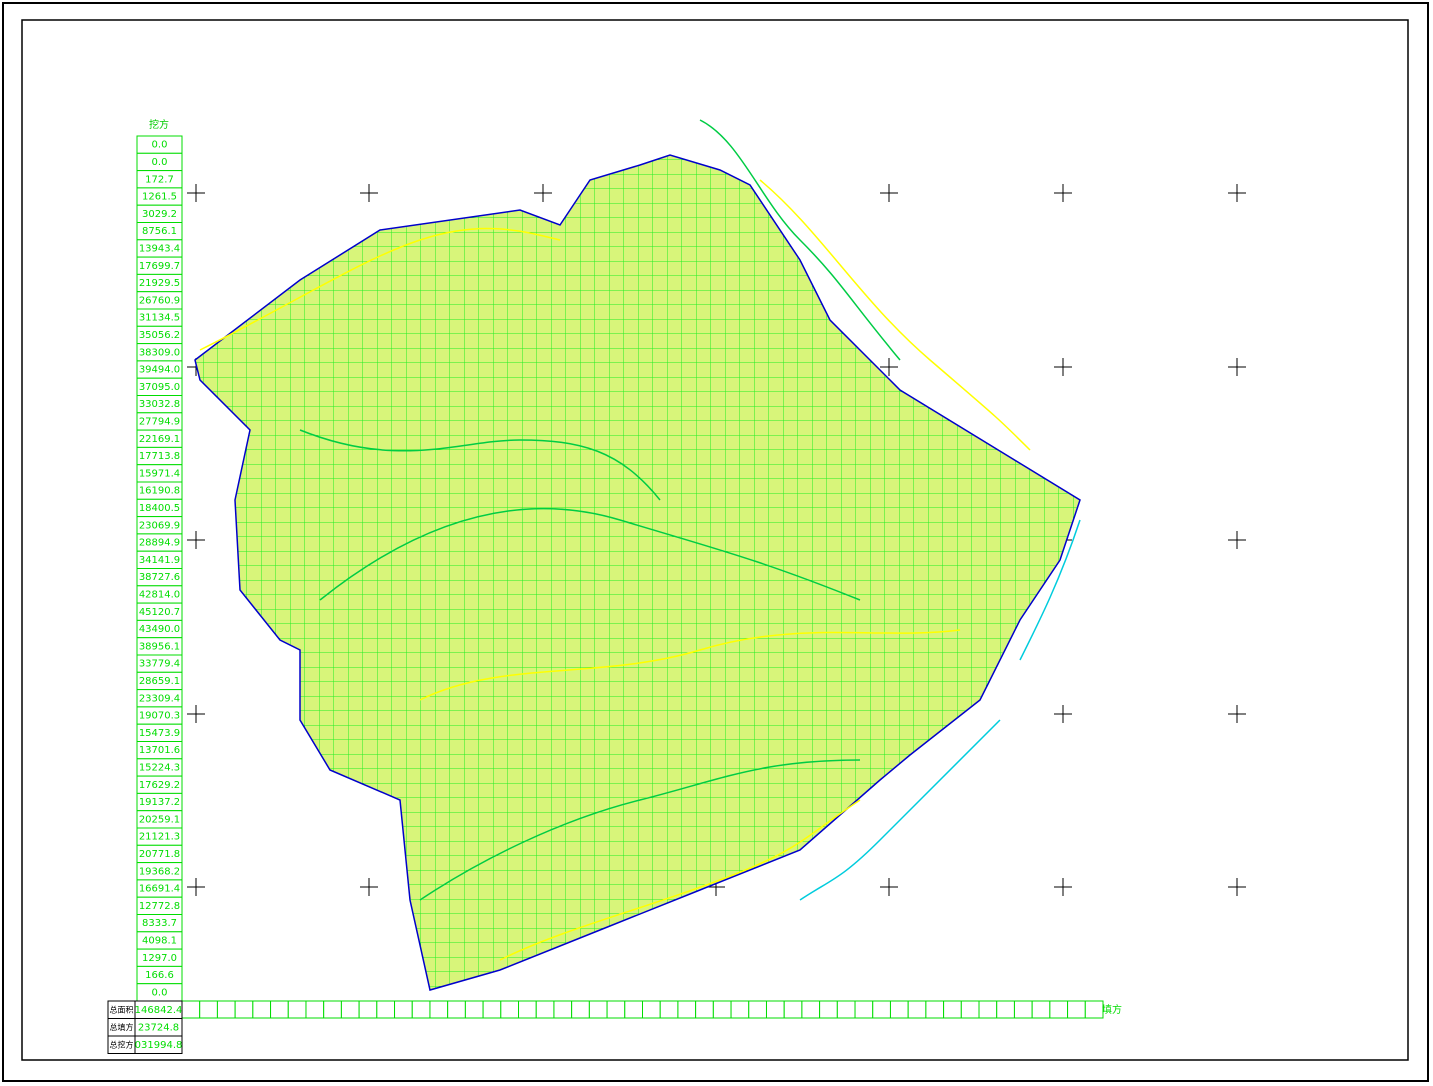  I want to click on cell-value: 38956.1, so click(159, 646).